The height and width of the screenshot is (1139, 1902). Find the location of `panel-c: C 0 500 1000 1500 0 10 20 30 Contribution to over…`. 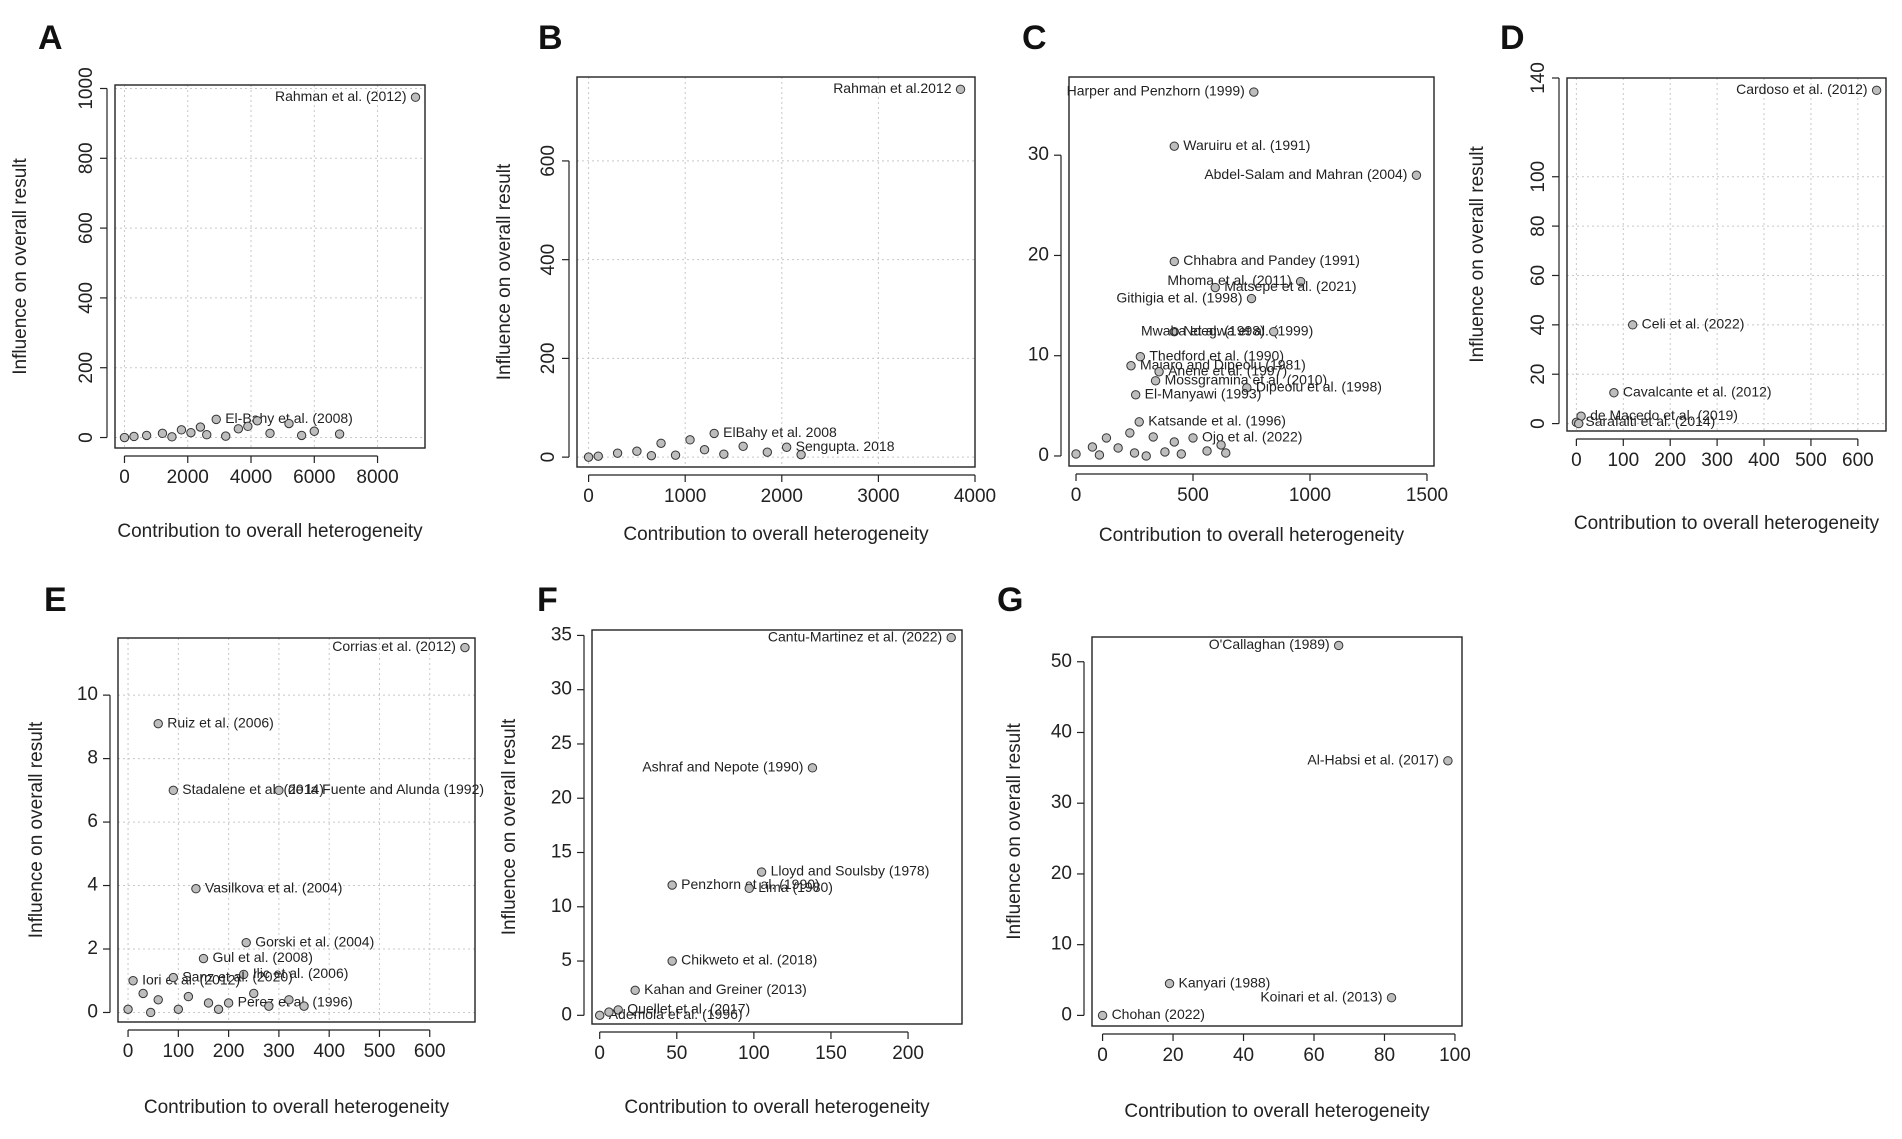

panel-c: C 0 500 1000 1500 0 10 20 30 Contribution to over… is located at coordinates (1235, 282).